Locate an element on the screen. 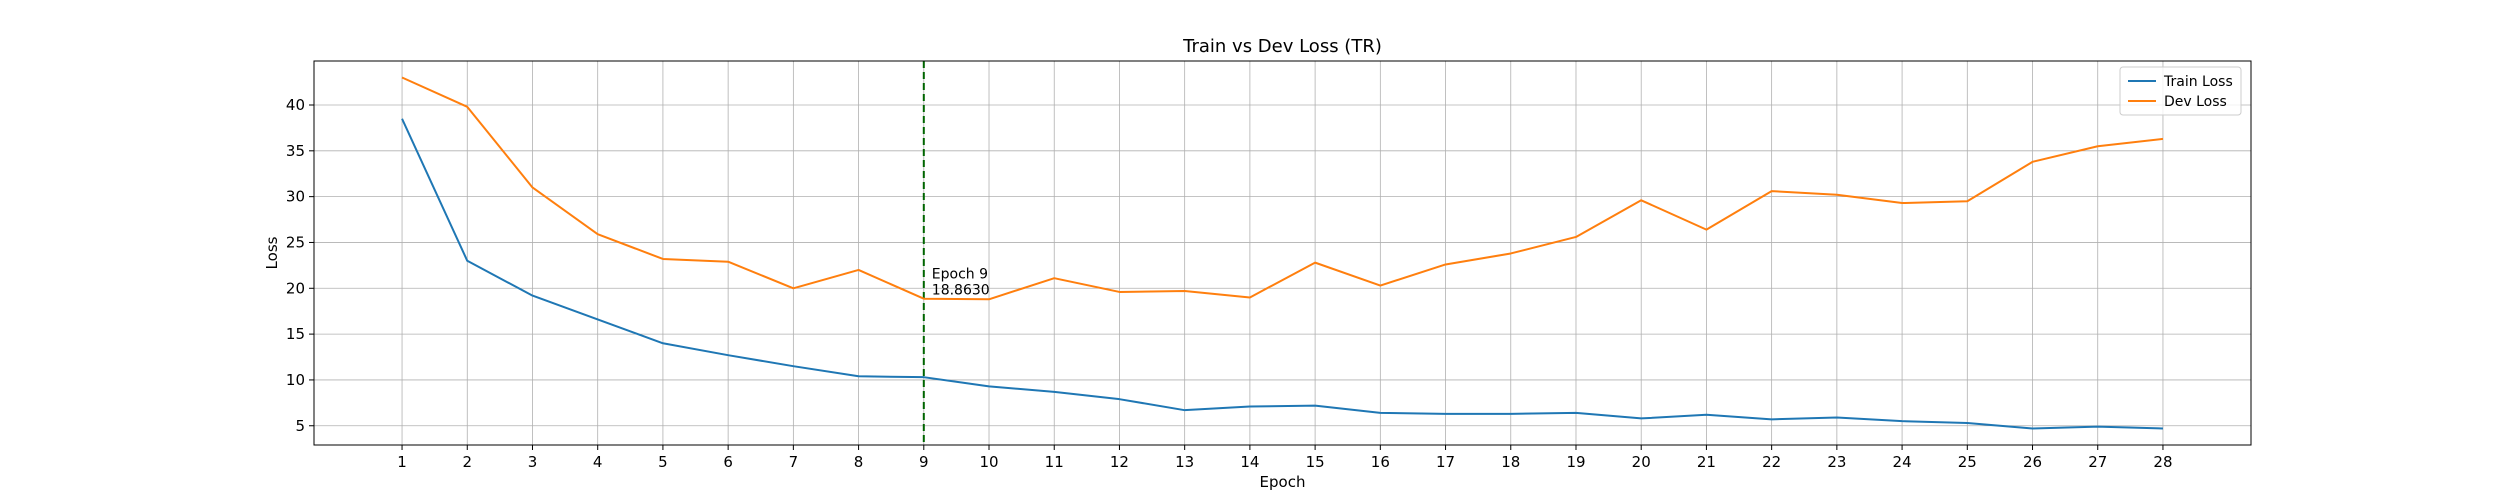 Image resolution: width=2500 pixels, height=500 pixels. x-tick-label: 8 is located at coordinates (859, 462).